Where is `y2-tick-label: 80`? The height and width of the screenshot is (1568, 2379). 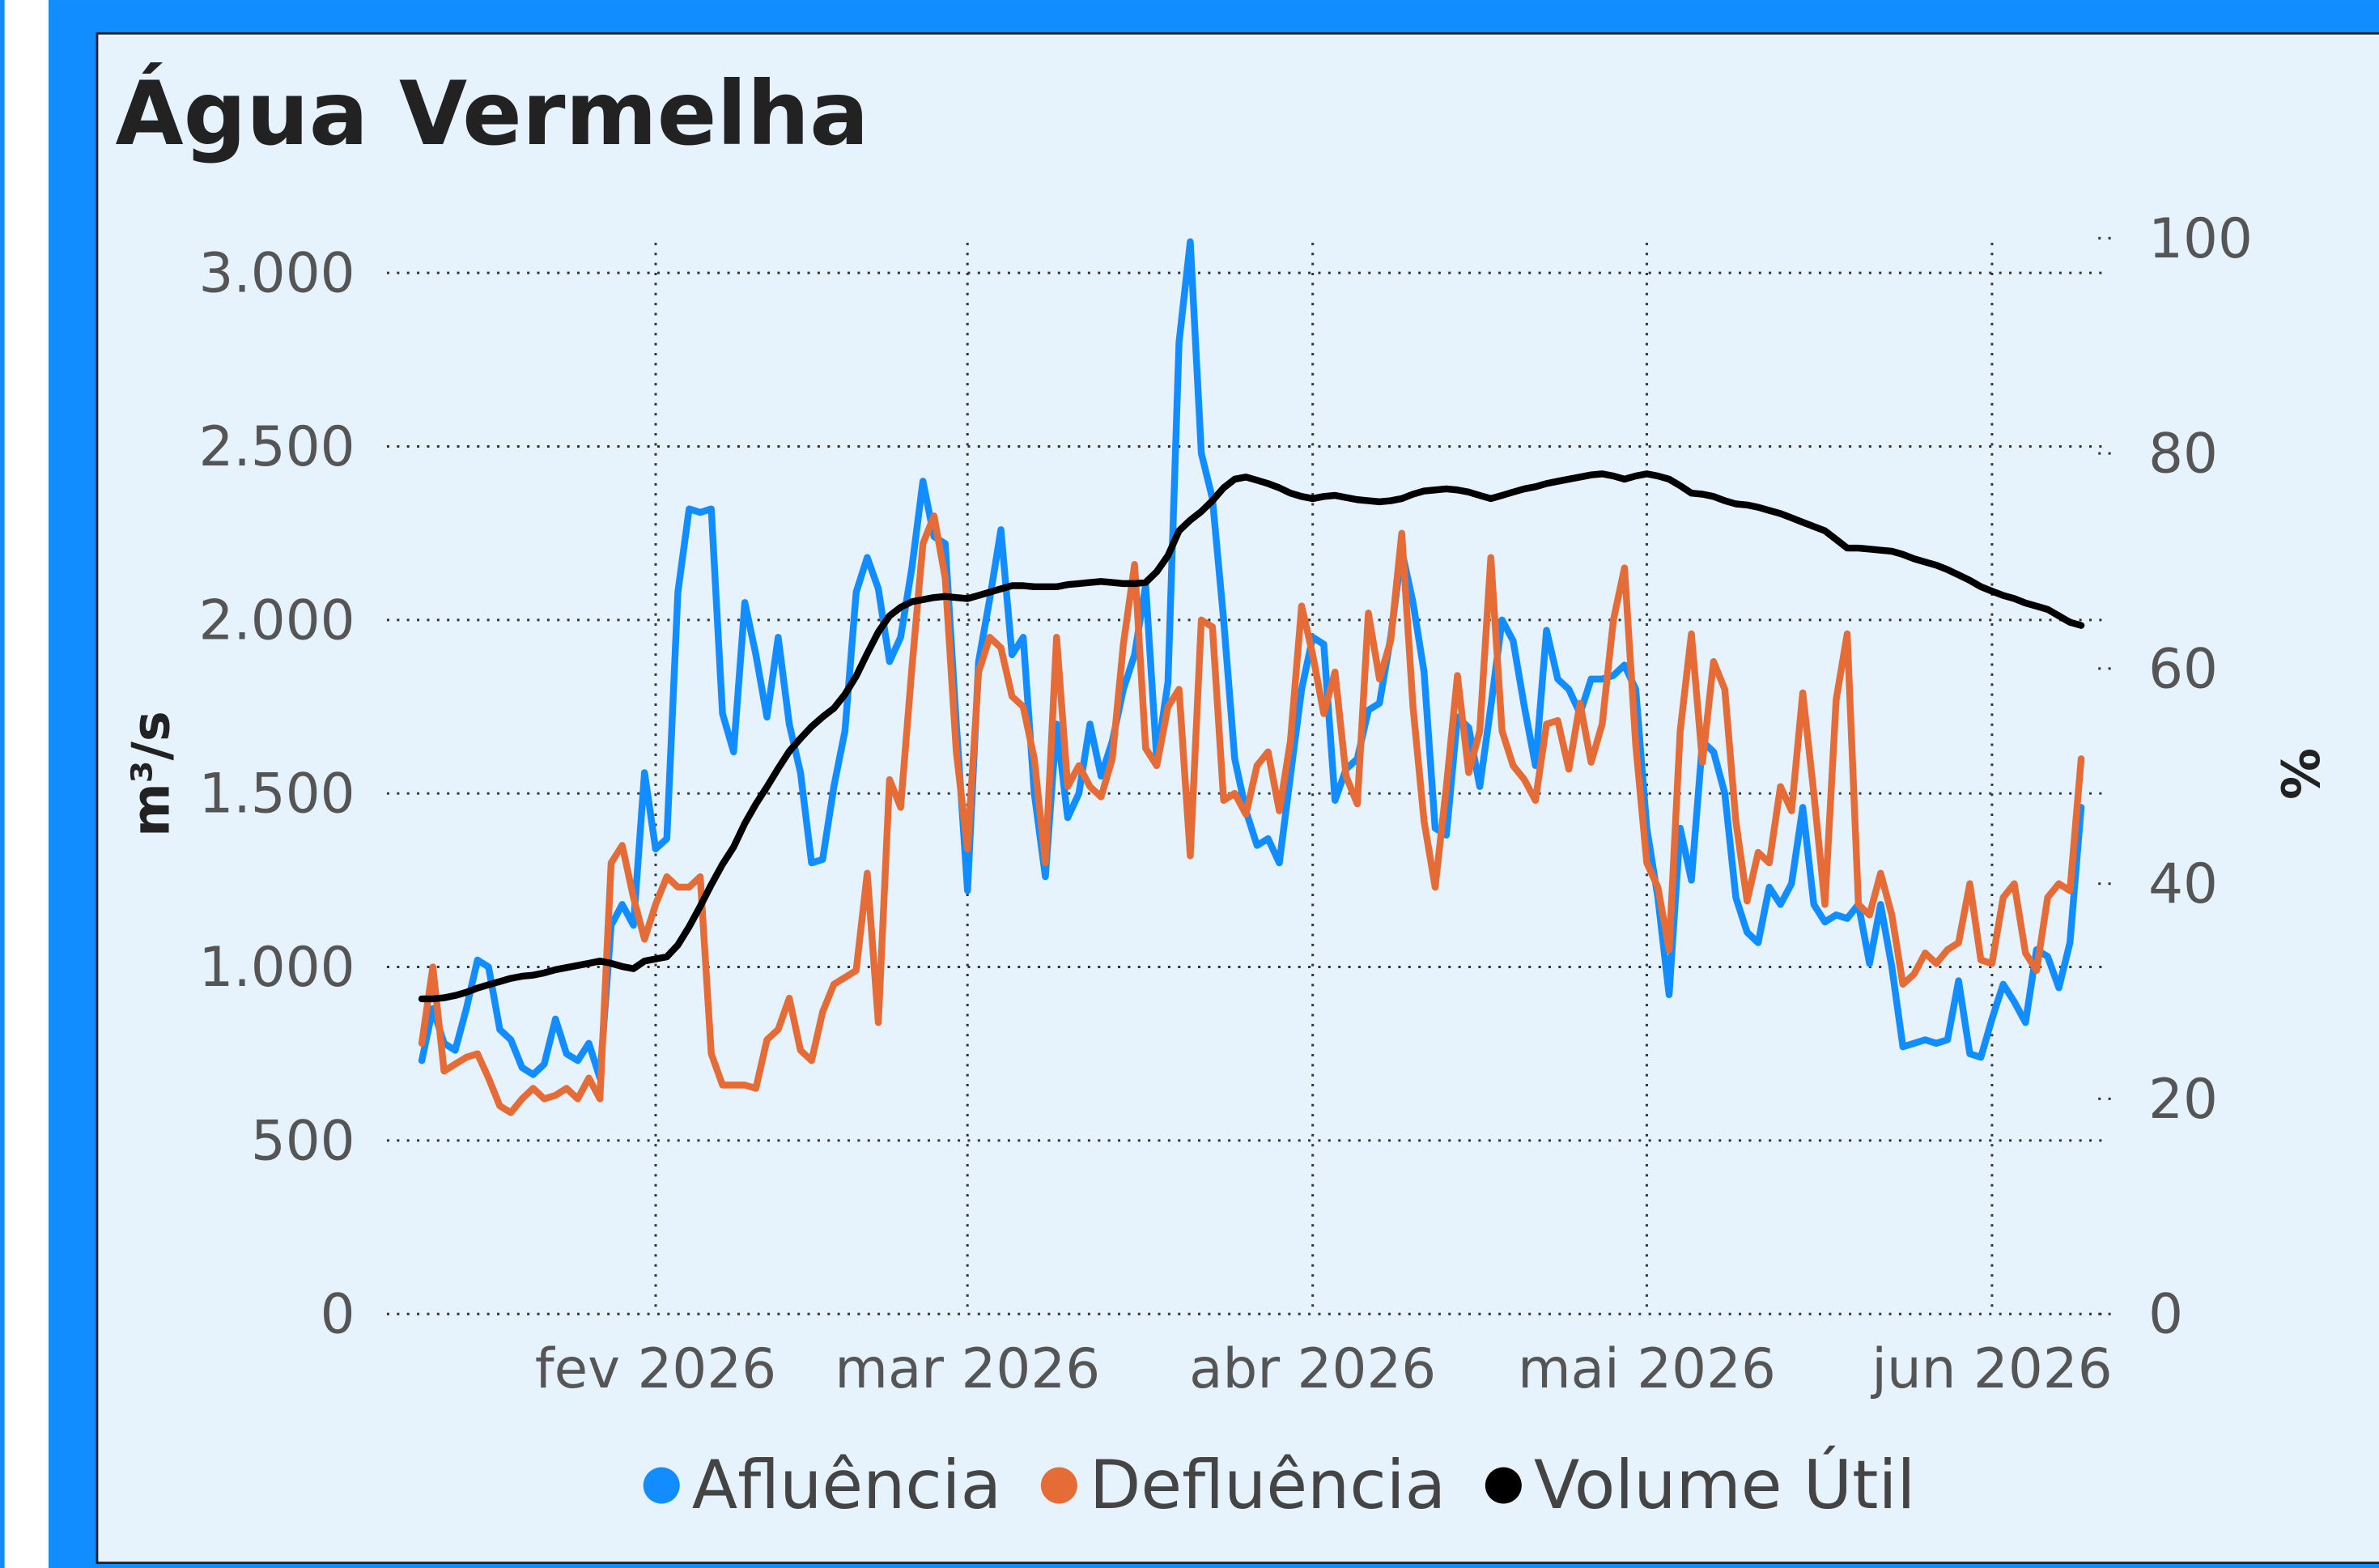
y2-tick-label: 80 is located at coordinates (2183, 454).